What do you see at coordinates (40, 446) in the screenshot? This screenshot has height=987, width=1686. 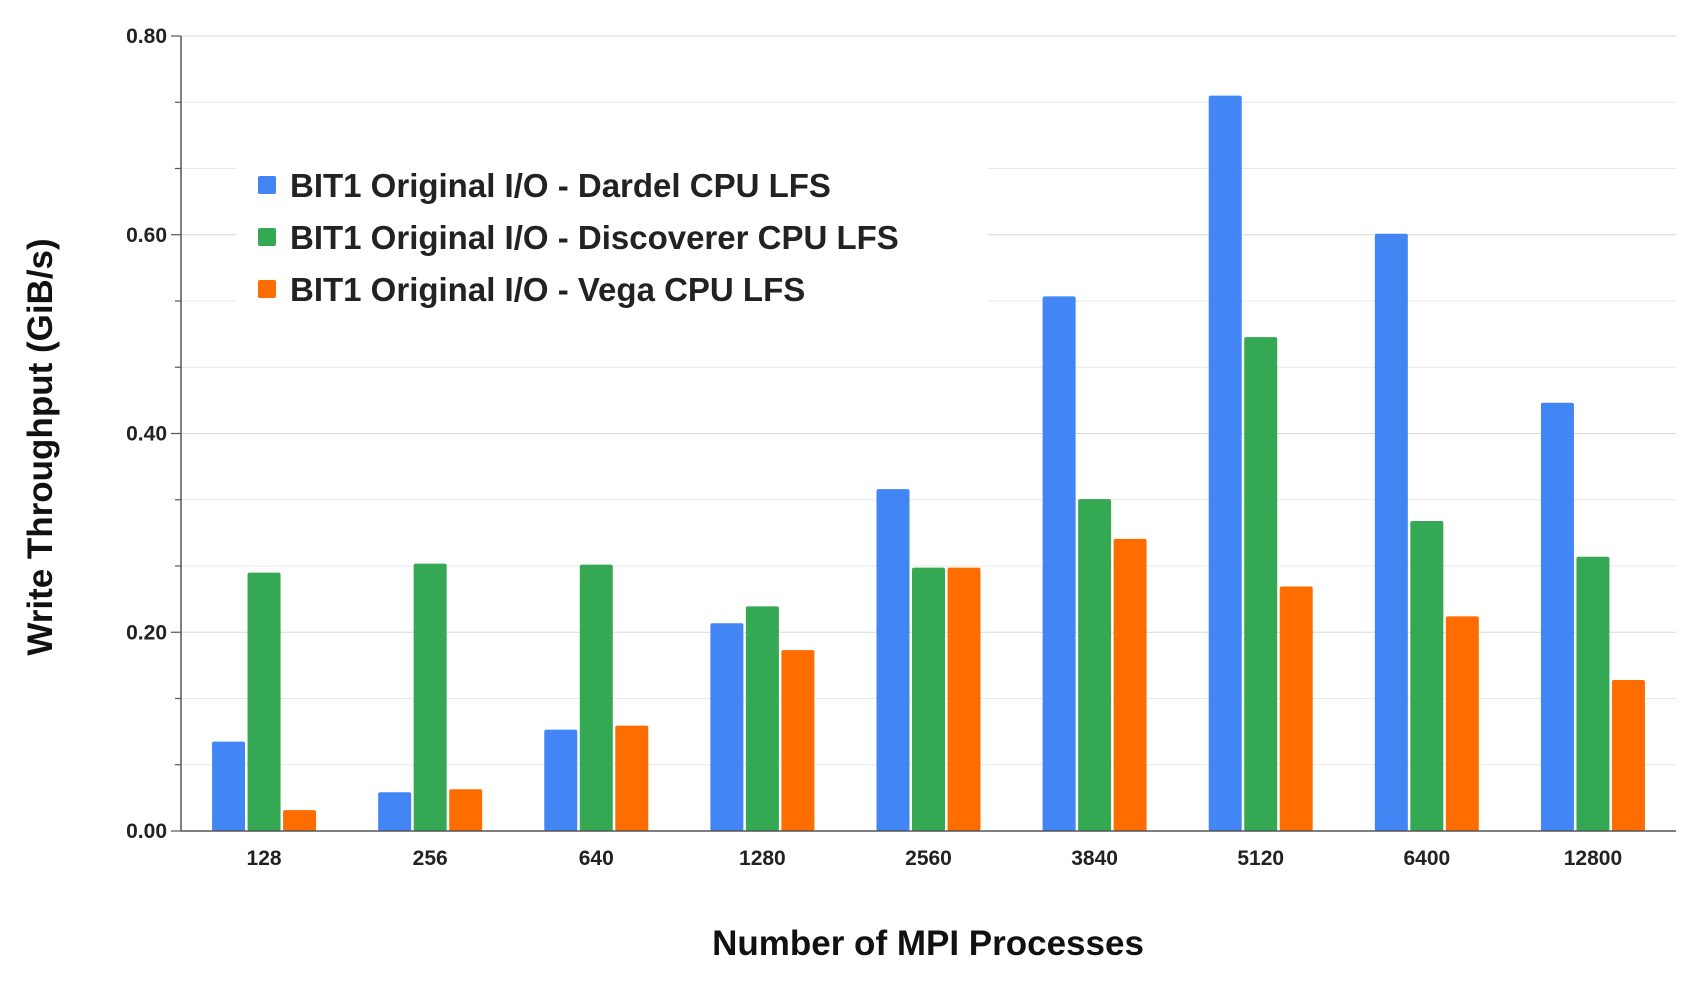 I see `y-axis-title: Write Throughput (GiB/s)` at bounding box center [40, 446].